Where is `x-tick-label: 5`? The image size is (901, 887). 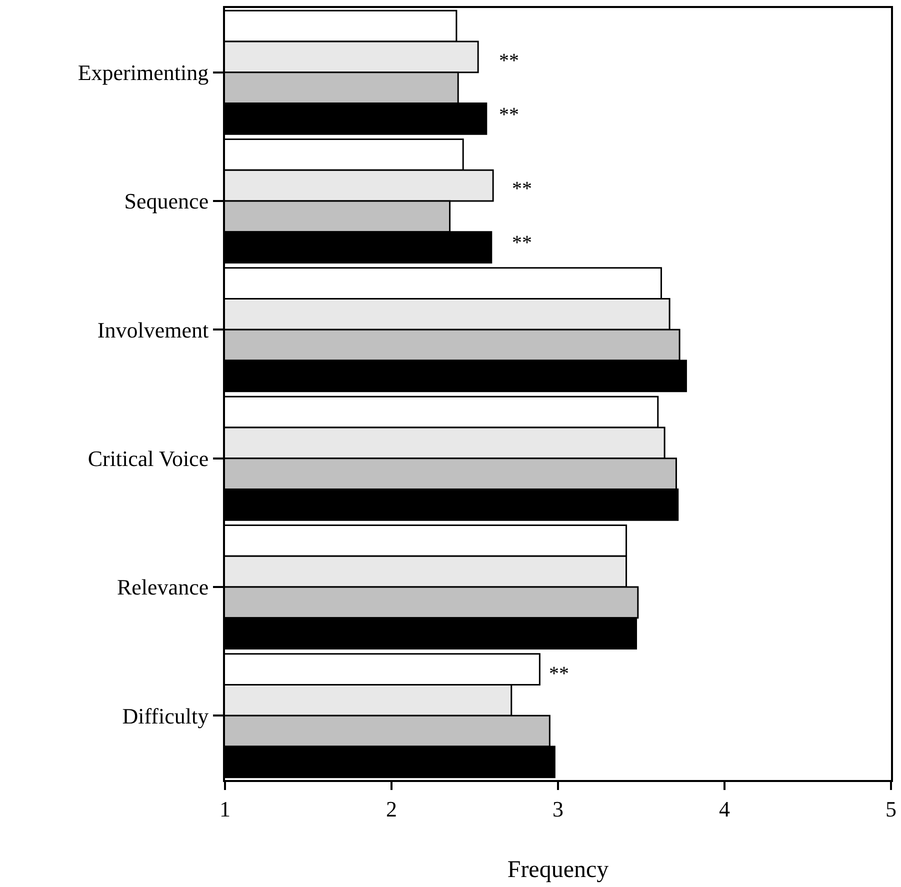
x-tick-label: 5 is located at coordinates (891, 809).